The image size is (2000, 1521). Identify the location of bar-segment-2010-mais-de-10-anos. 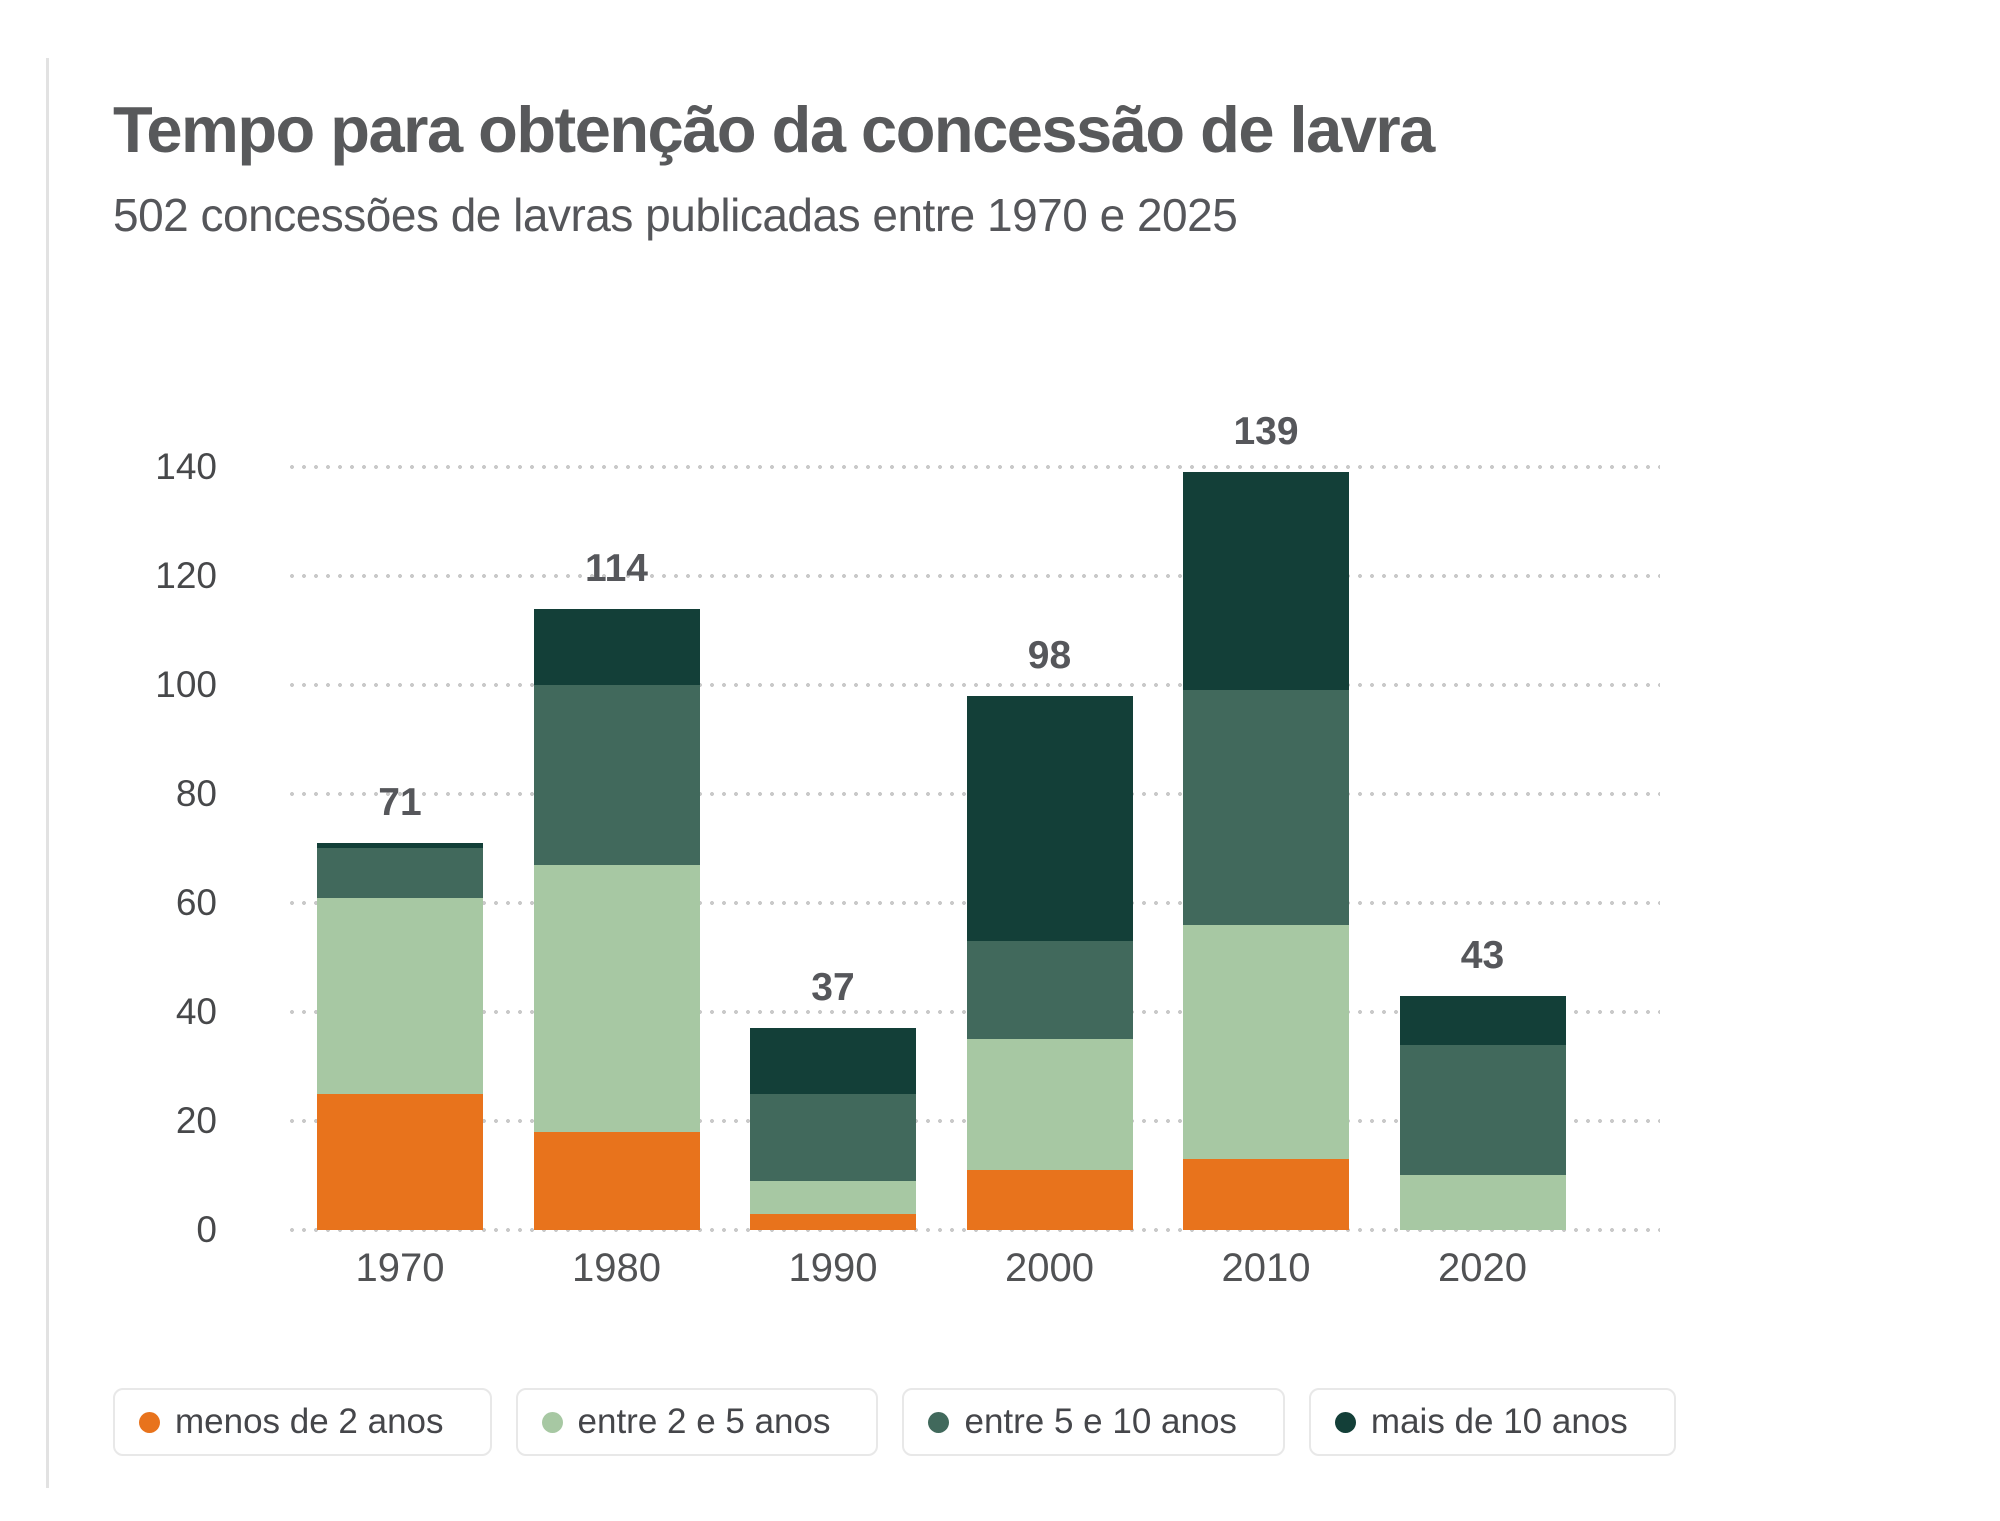
(1266, 581).